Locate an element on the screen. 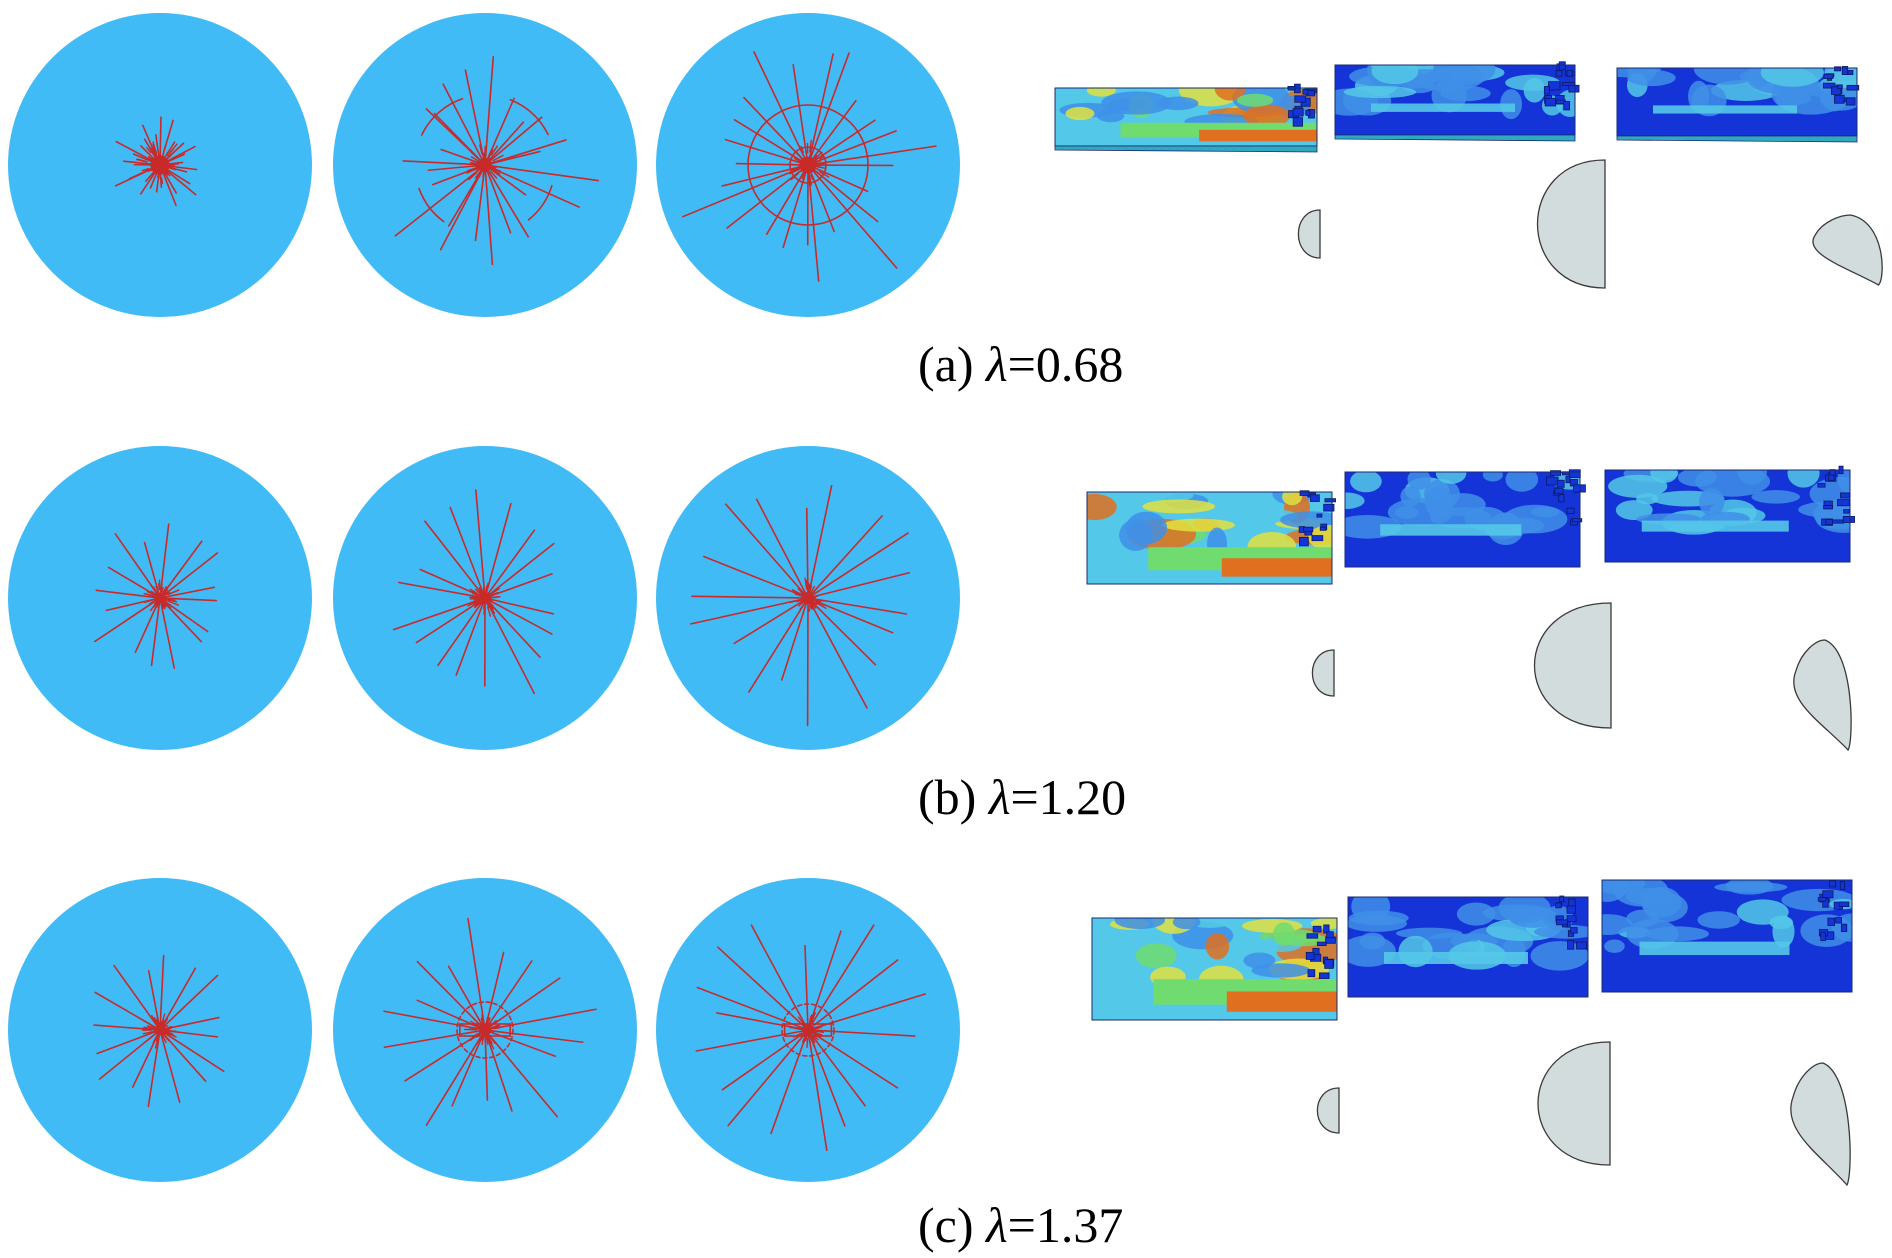 The width and height of the screenshot is (1892, 1258). crack-core is located at coordinates (808, 594).